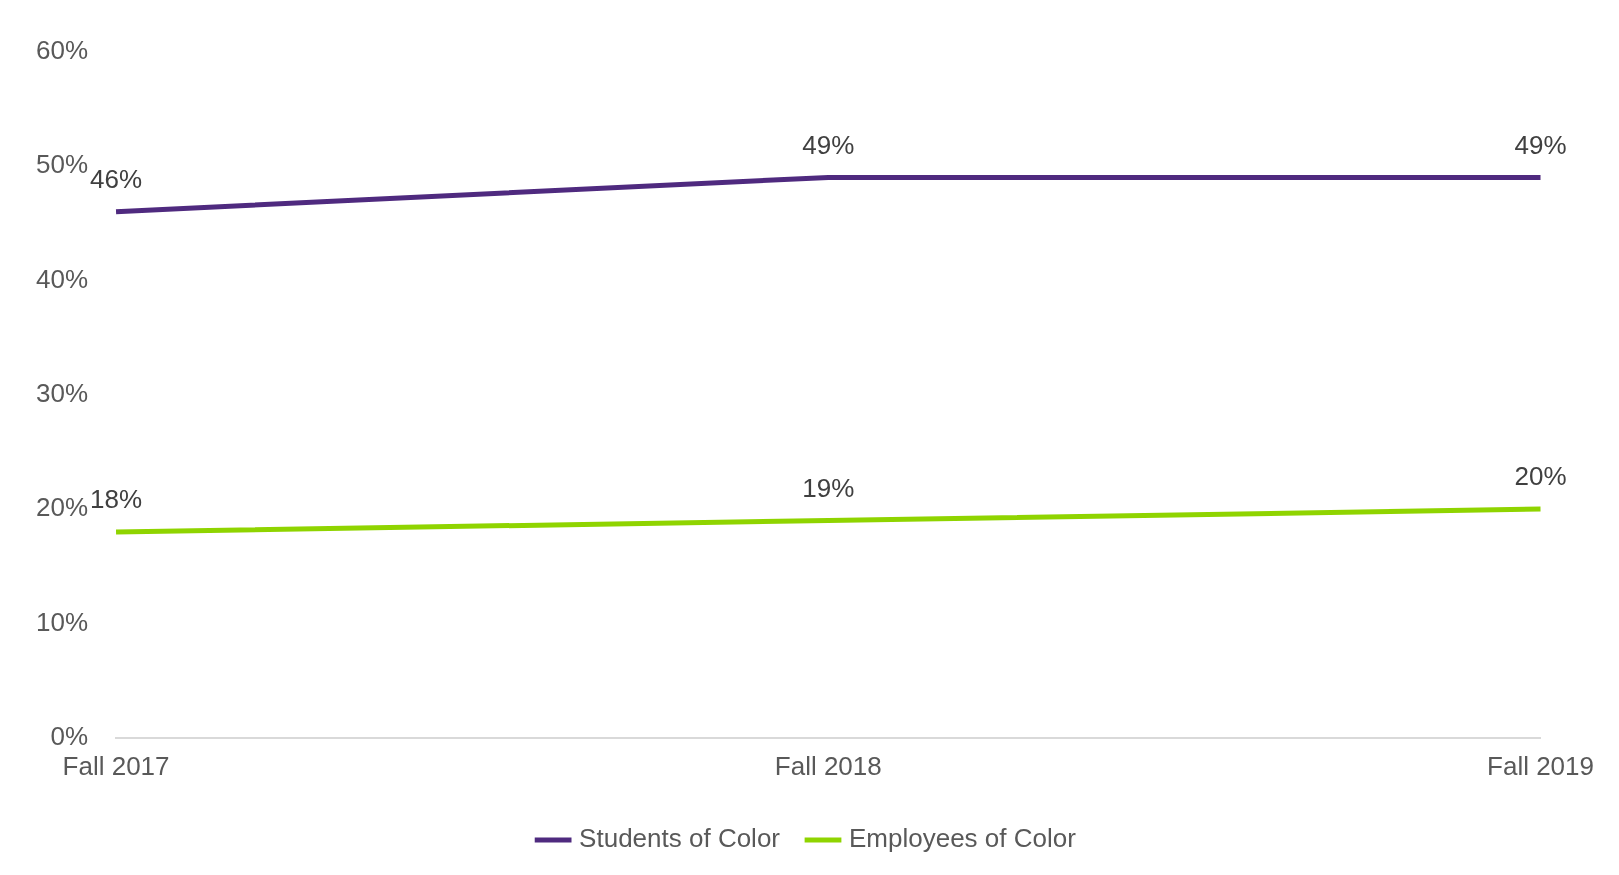 This screenshot has height=875, width=1619. I want to click on legend-label: Students of Color, so click(680, 838).